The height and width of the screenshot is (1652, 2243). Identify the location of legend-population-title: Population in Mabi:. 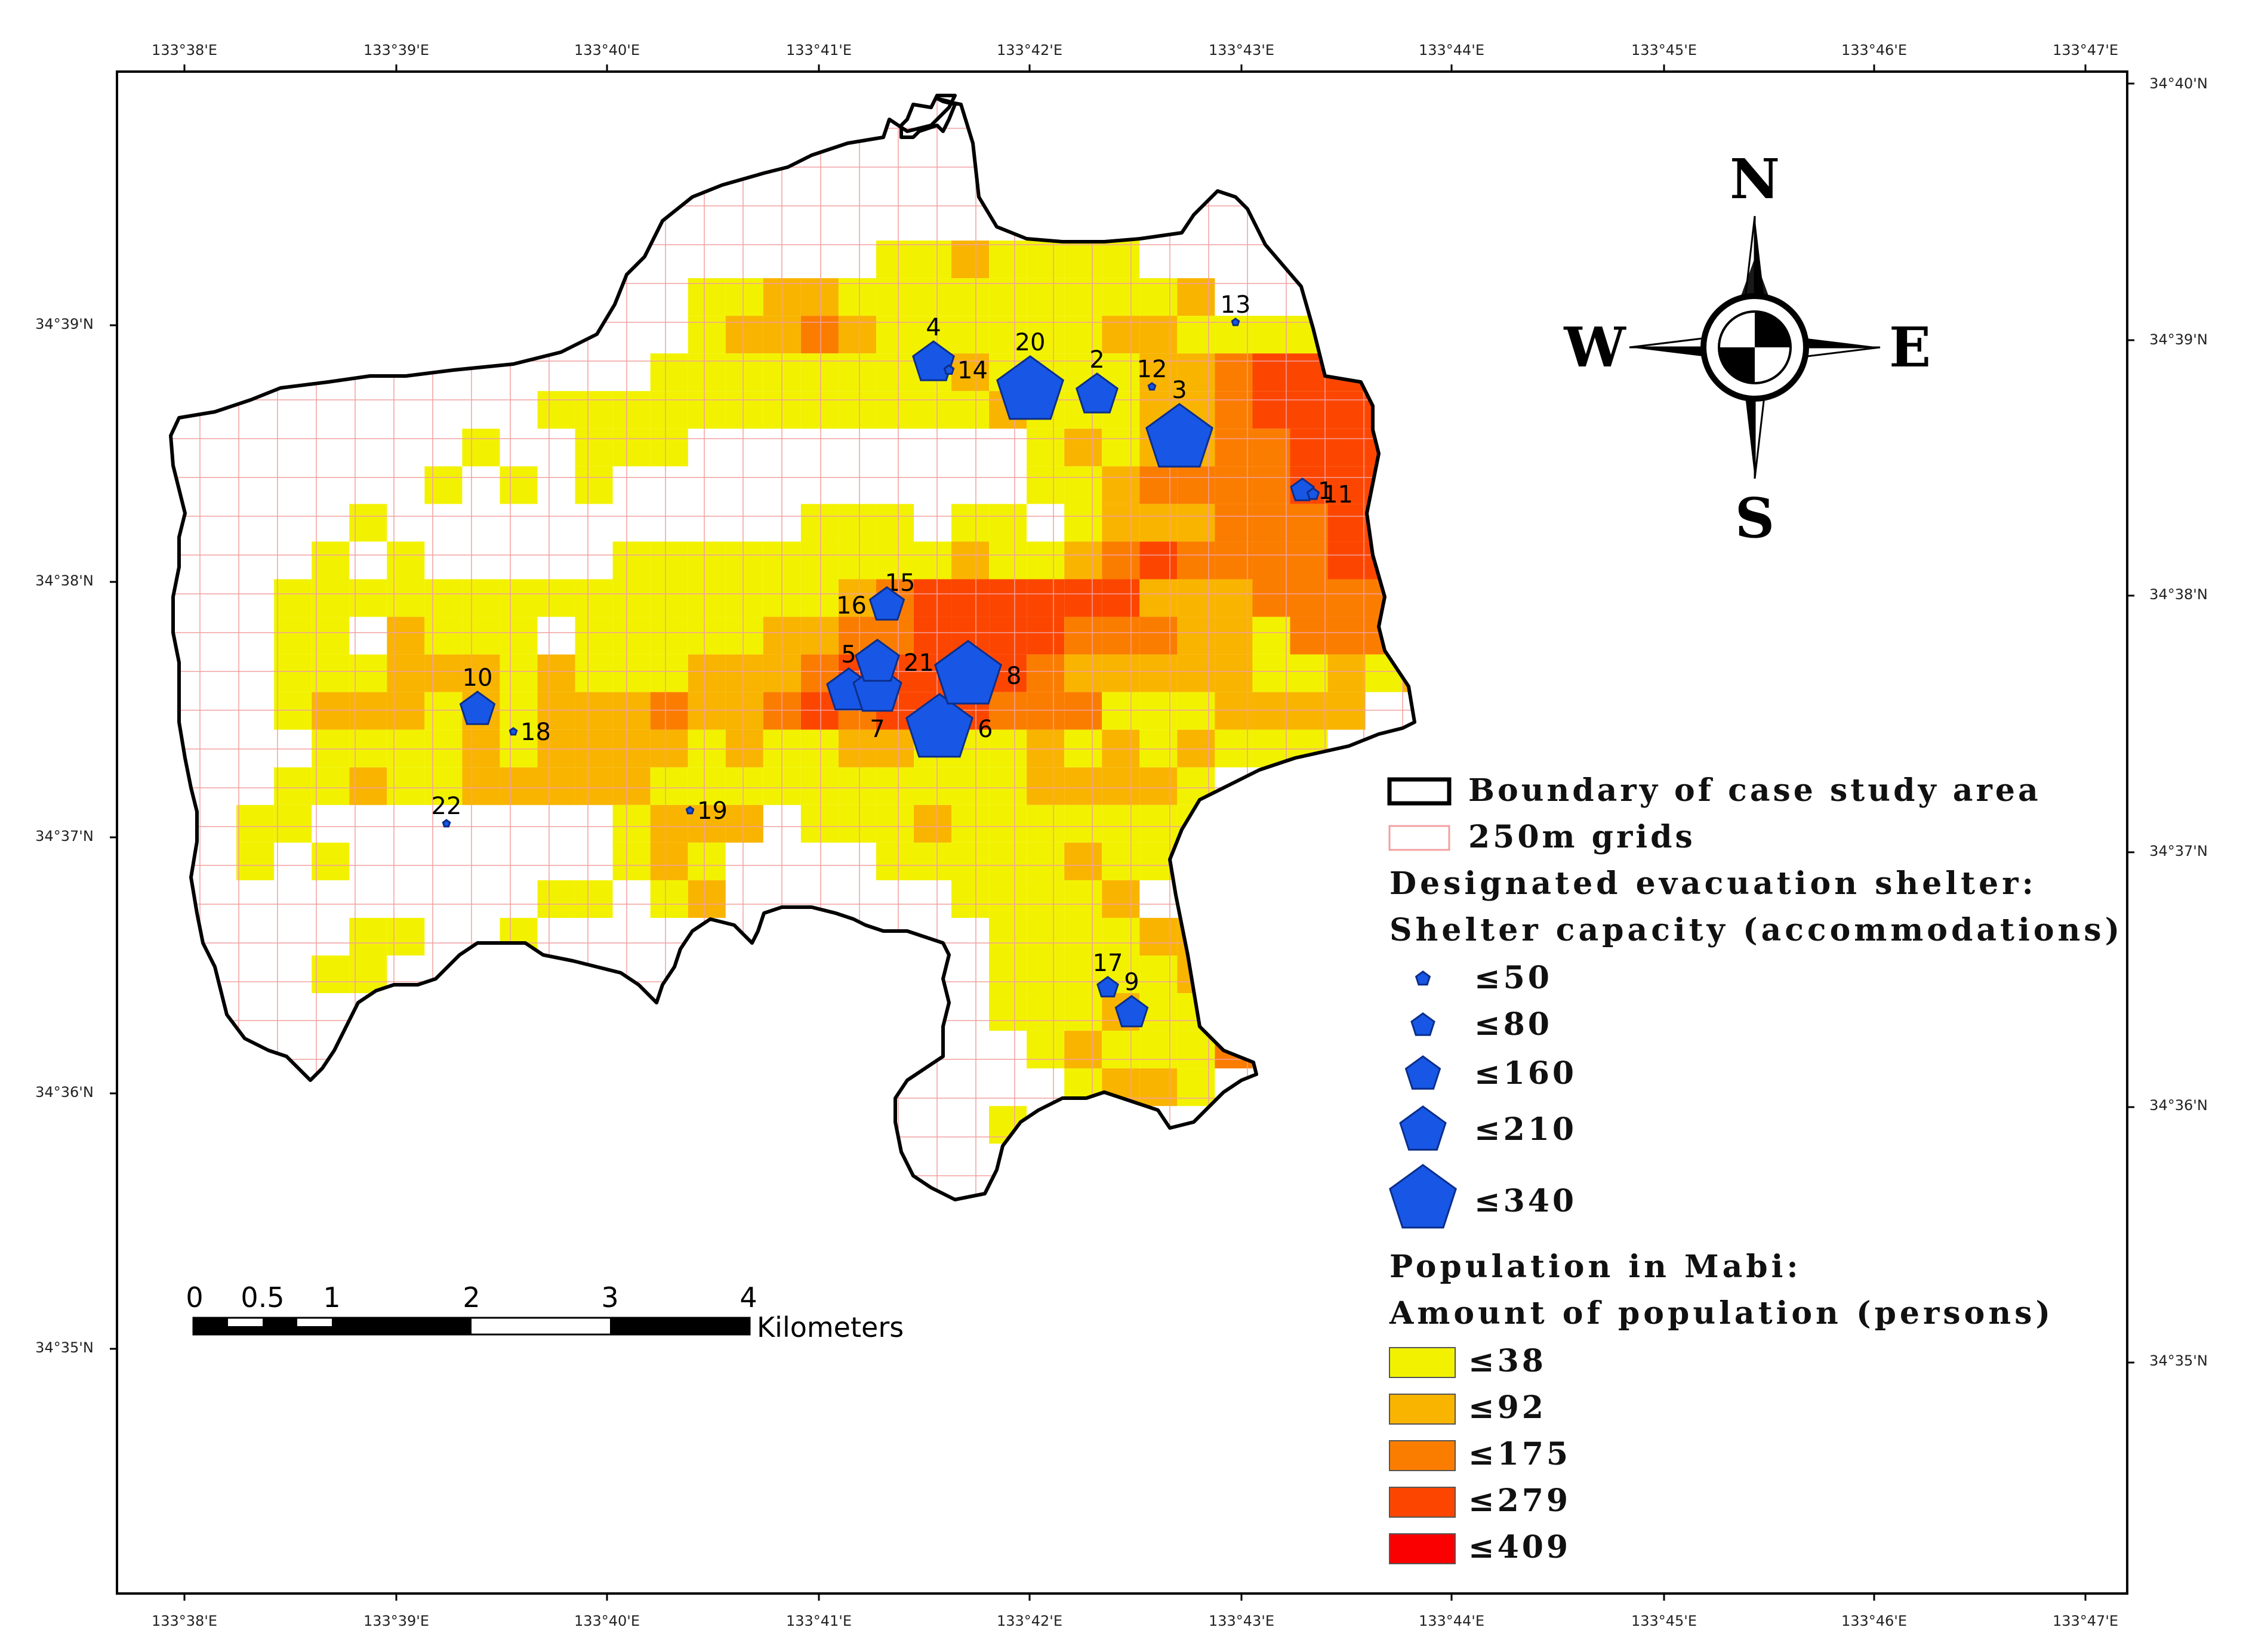
(1595, 1267).